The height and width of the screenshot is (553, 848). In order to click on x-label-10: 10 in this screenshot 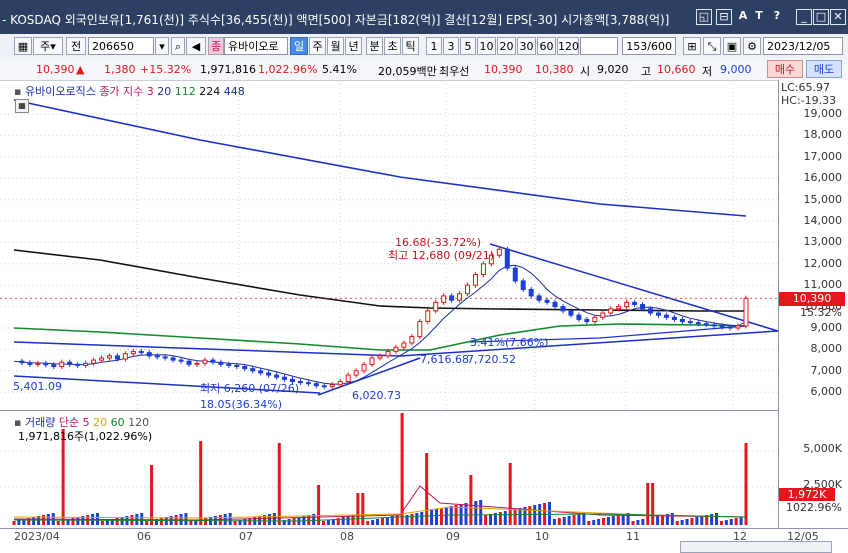, I will do `click(542, 536)`.